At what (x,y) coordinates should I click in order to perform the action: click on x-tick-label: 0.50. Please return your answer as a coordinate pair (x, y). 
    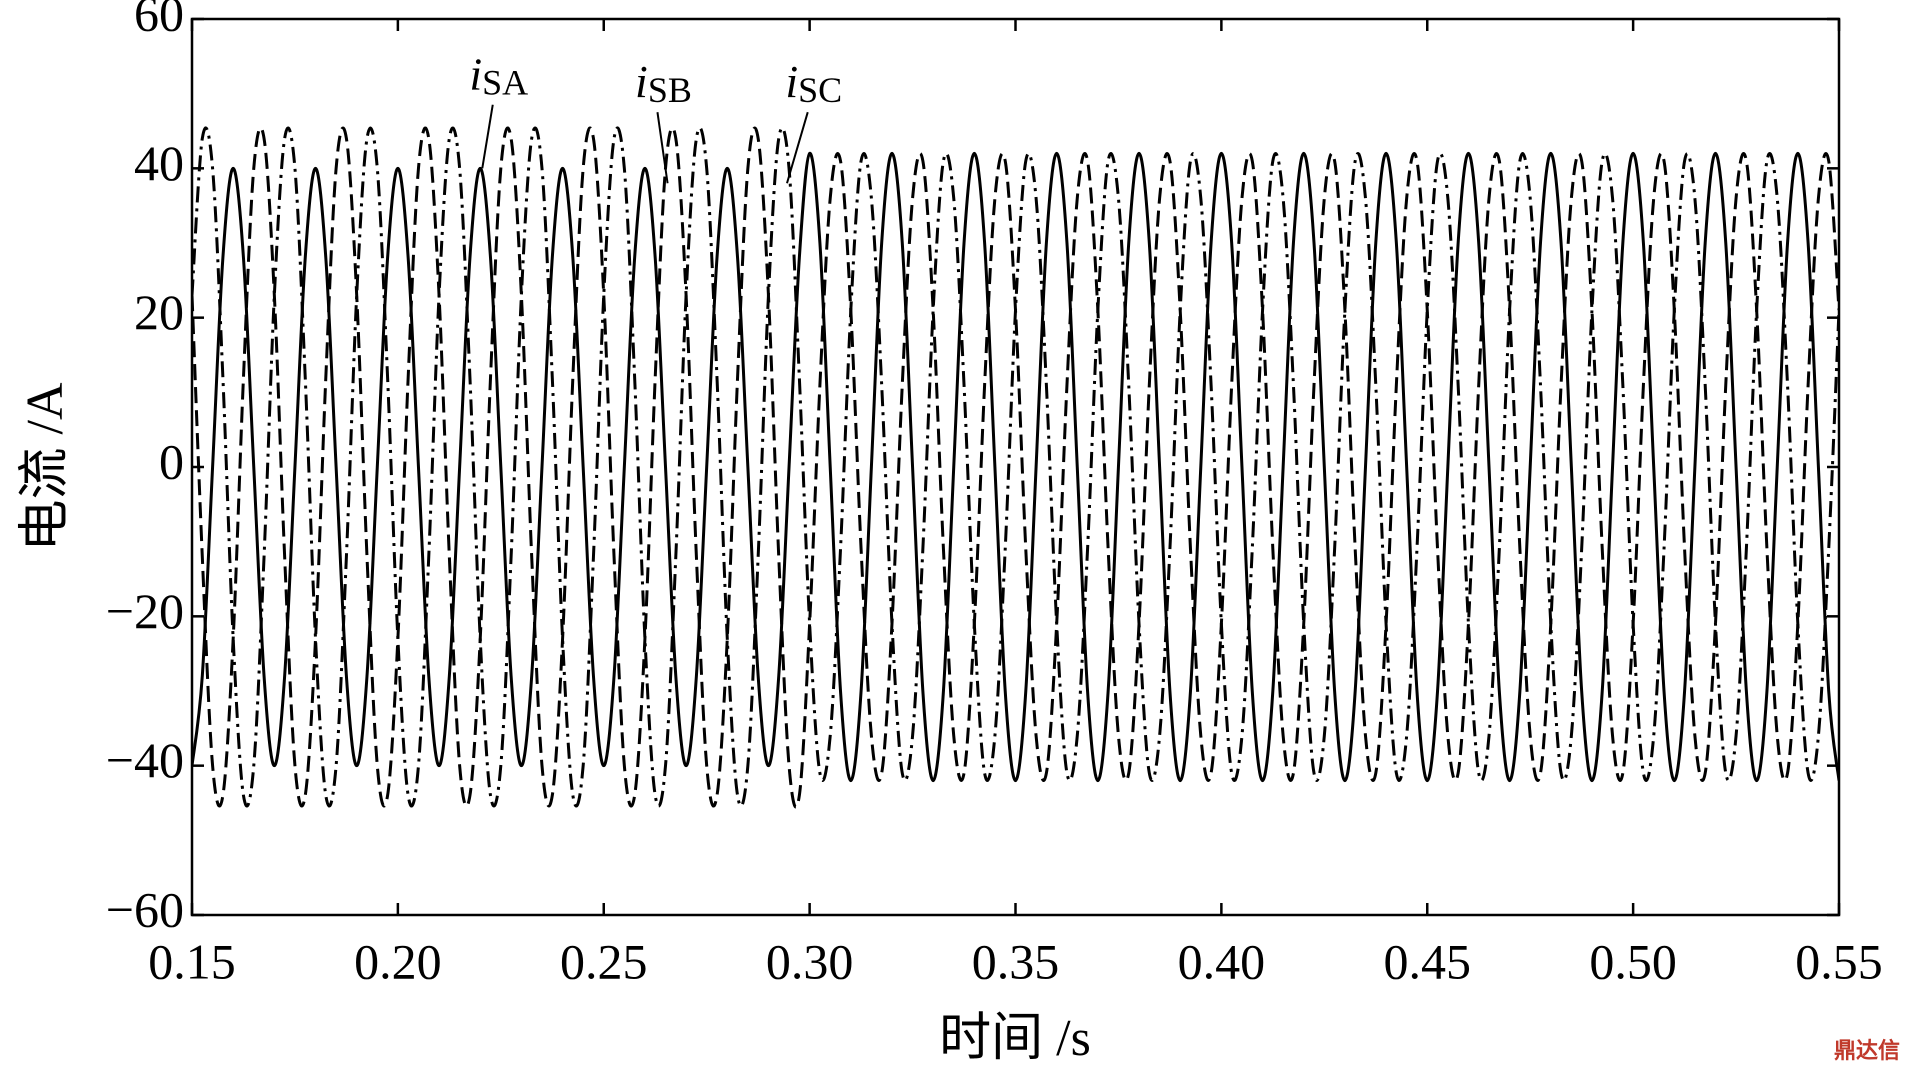
    Looking at the image, I should click on (1633, 961).